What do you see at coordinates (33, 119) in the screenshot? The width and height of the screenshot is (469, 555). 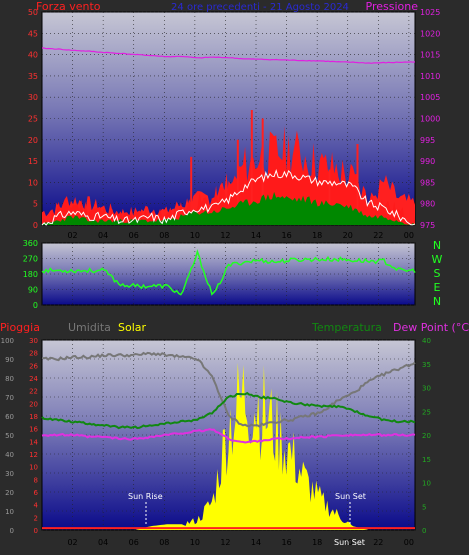 I see `wind-y-tick-5: 25` at bounding box center [33, 119].